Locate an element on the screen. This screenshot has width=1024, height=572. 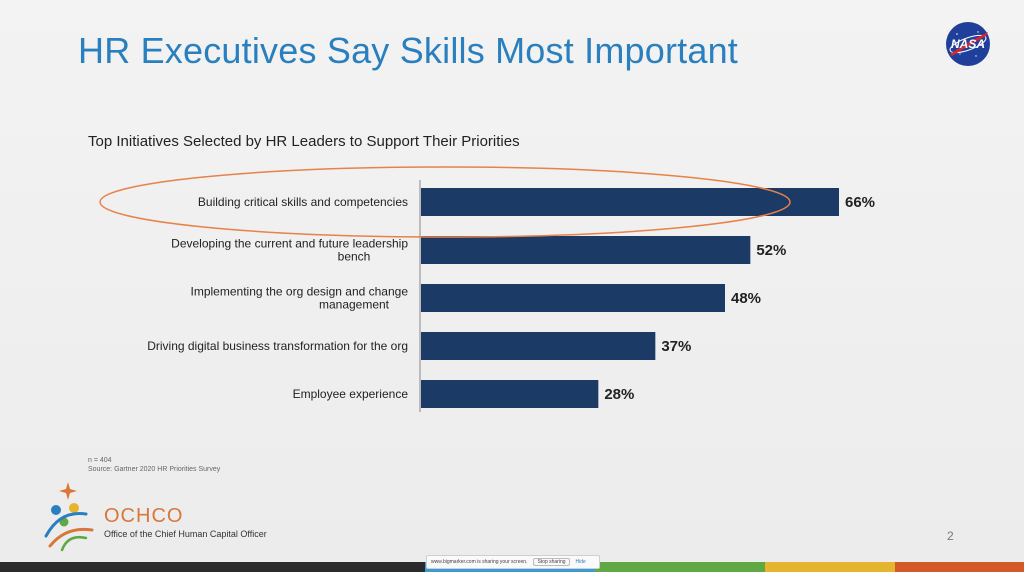
nasa-logo-icon: NASA is located at coordinates (968, 44).